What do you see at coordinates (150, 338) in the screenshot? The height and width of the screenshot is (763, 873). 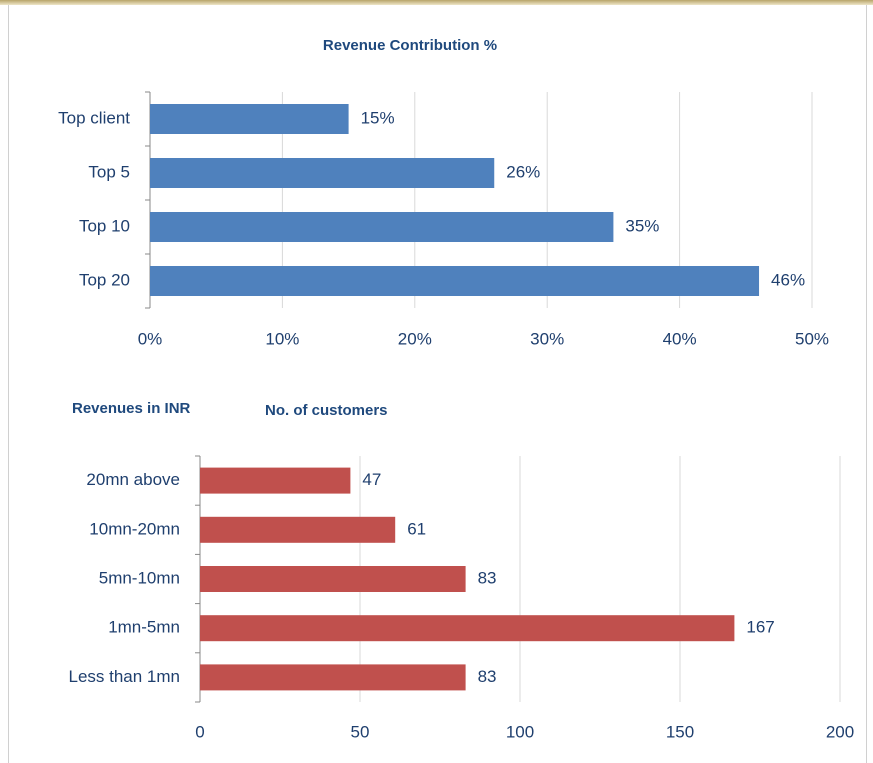 I see `x-tick-label: 0%` at bounding box center [150, 338].